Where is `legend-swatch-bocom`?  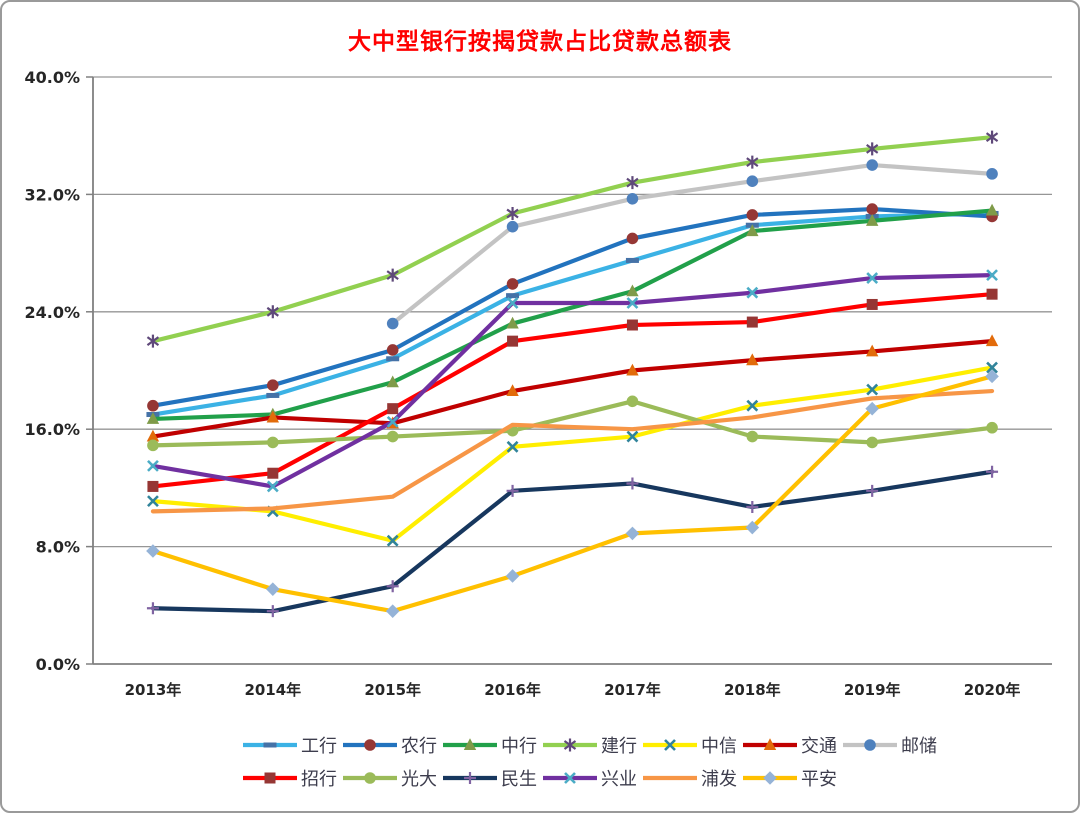 legend-swatch-bocom is located at coordinates (770, 744).